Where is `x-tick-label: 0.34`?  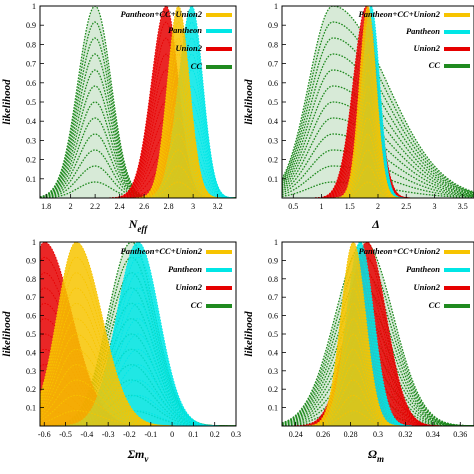 x-tick-label: 0.34 is located at coordinates (433, 434).